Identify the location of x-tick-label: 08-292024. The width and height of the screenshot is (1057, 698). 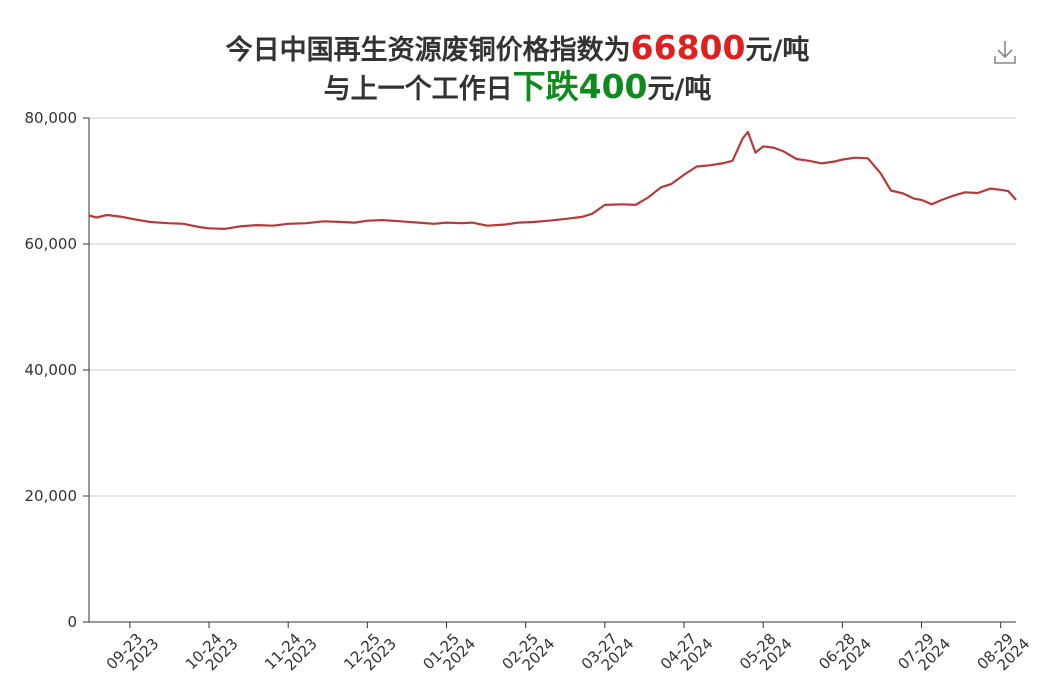
(1003, 654).